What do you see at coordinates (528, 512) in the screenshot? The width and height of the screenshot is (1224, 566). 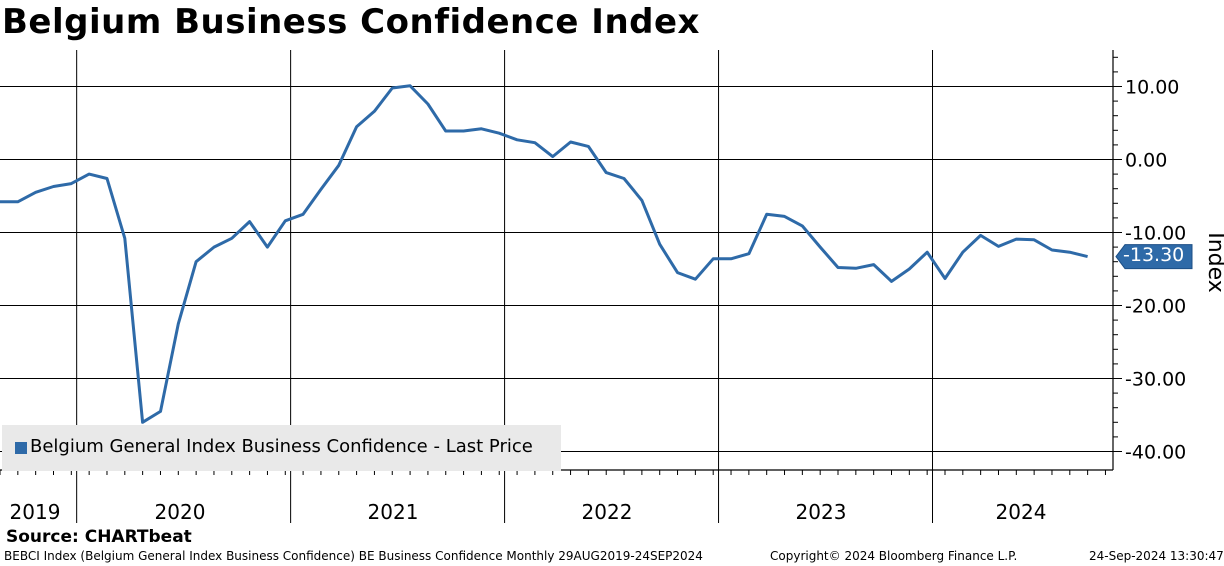 I see `x-axis-labels: 2019 2020 2021 2022 2023 2024` at bounding box center [528, 512].